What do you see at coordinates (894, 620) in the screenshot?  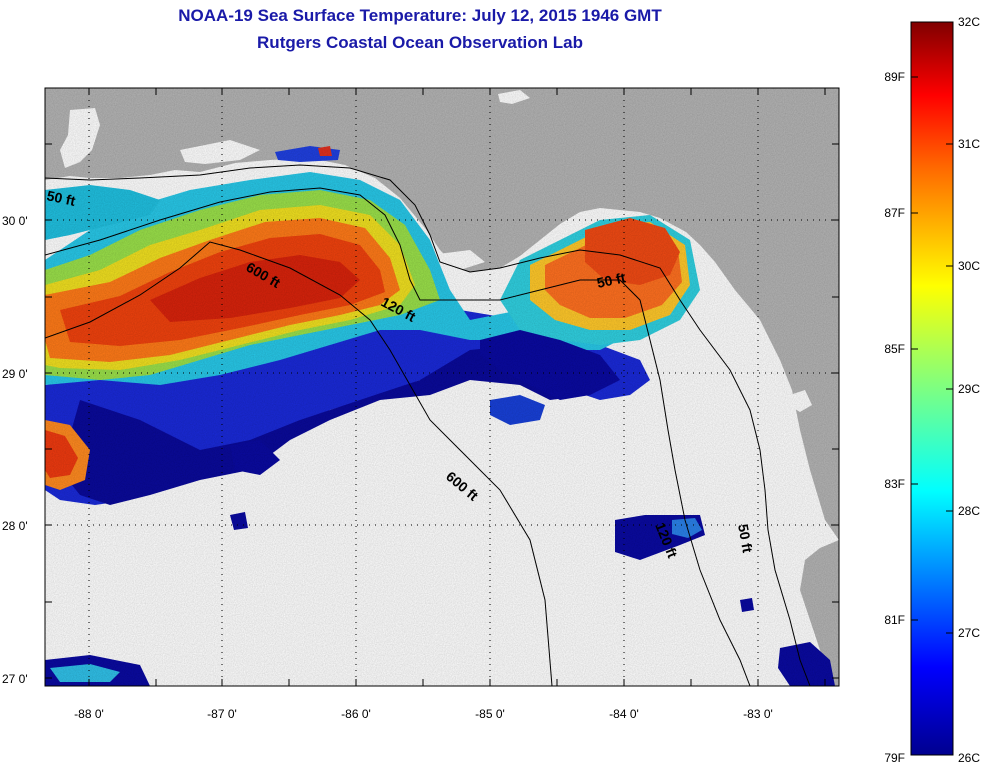 I see `cbar-label-81f: 81F` at bounding box center [894, 620].